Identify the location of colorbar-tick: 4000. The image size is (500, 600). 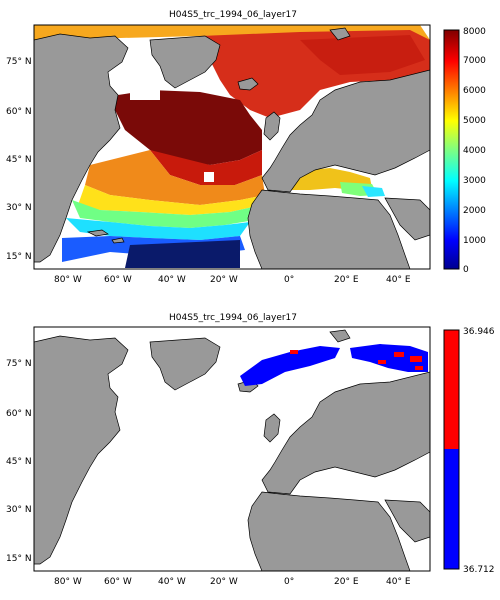
(474, 151).